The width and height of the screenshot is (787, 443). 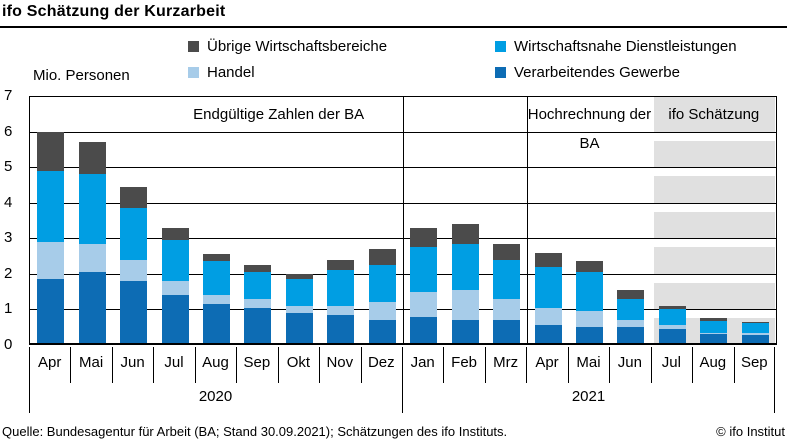 What do you see at coordinates (8, 131) in the screenshot?
I see `y-tick-label: 6` at bounding box center [8, 131].